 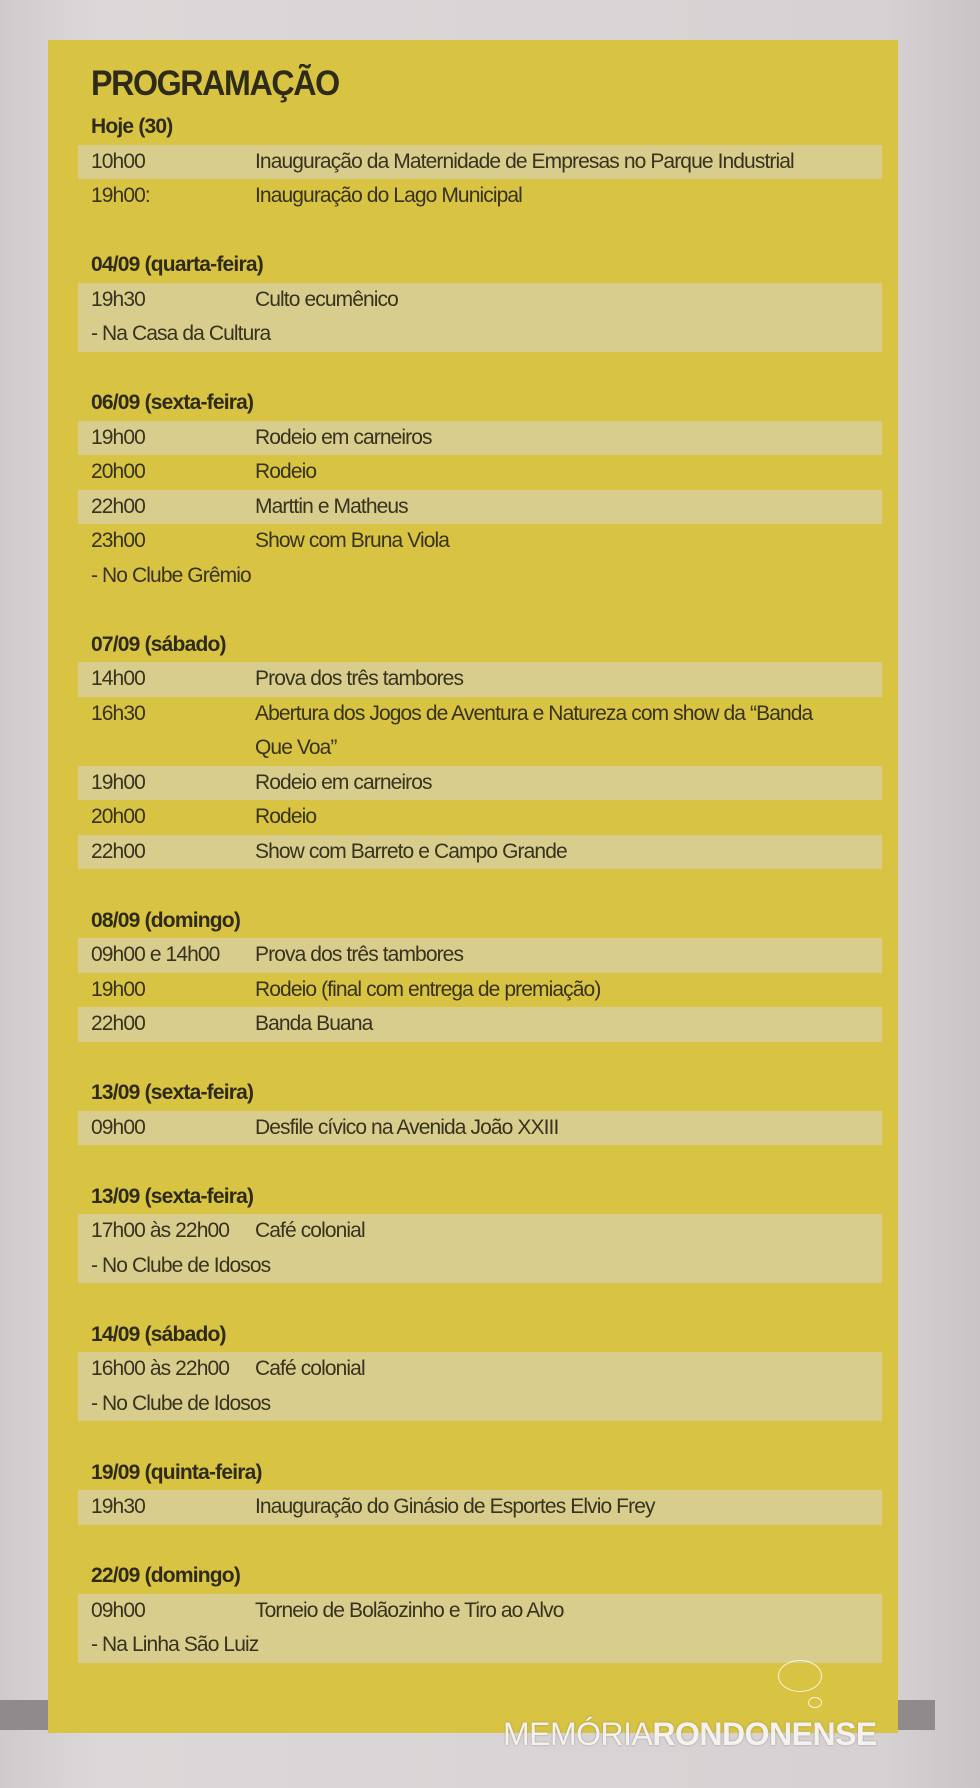 I want to click on group-heading: 07/09 (sábado), so click(x=159, y=644).